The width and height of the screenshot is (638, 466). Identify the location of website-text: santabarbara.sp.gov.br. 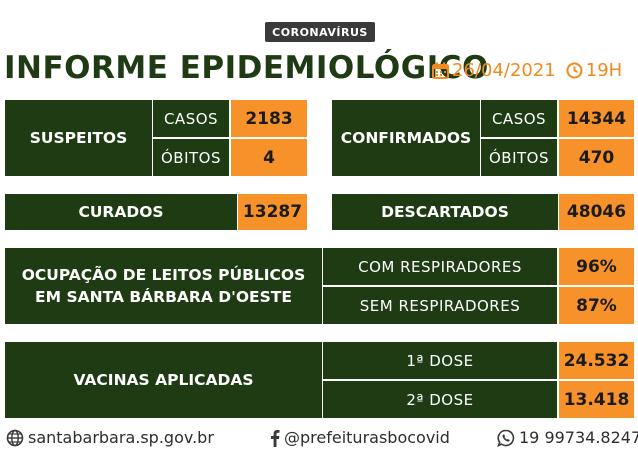
(121, 437).